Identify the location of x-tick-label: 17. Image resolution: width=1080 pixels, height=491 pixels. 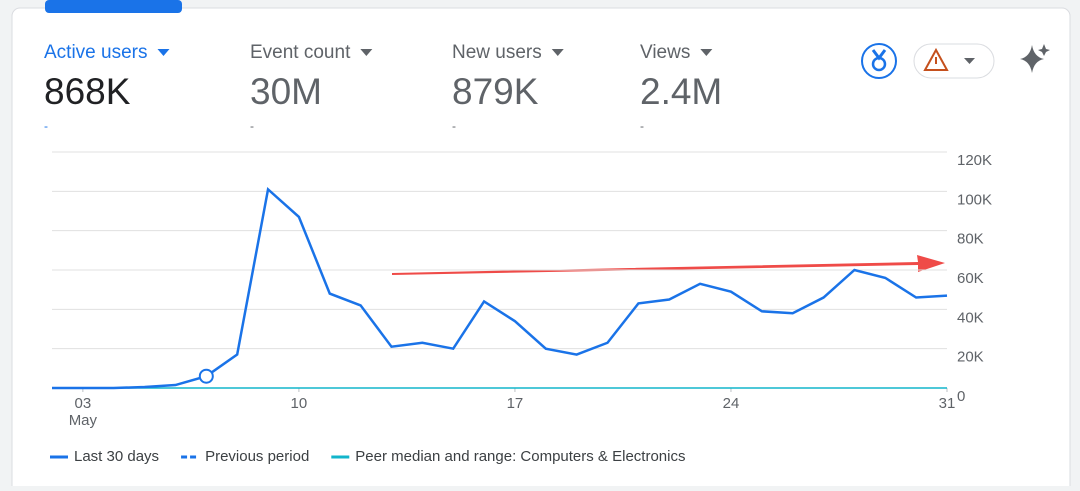
(515, 403).